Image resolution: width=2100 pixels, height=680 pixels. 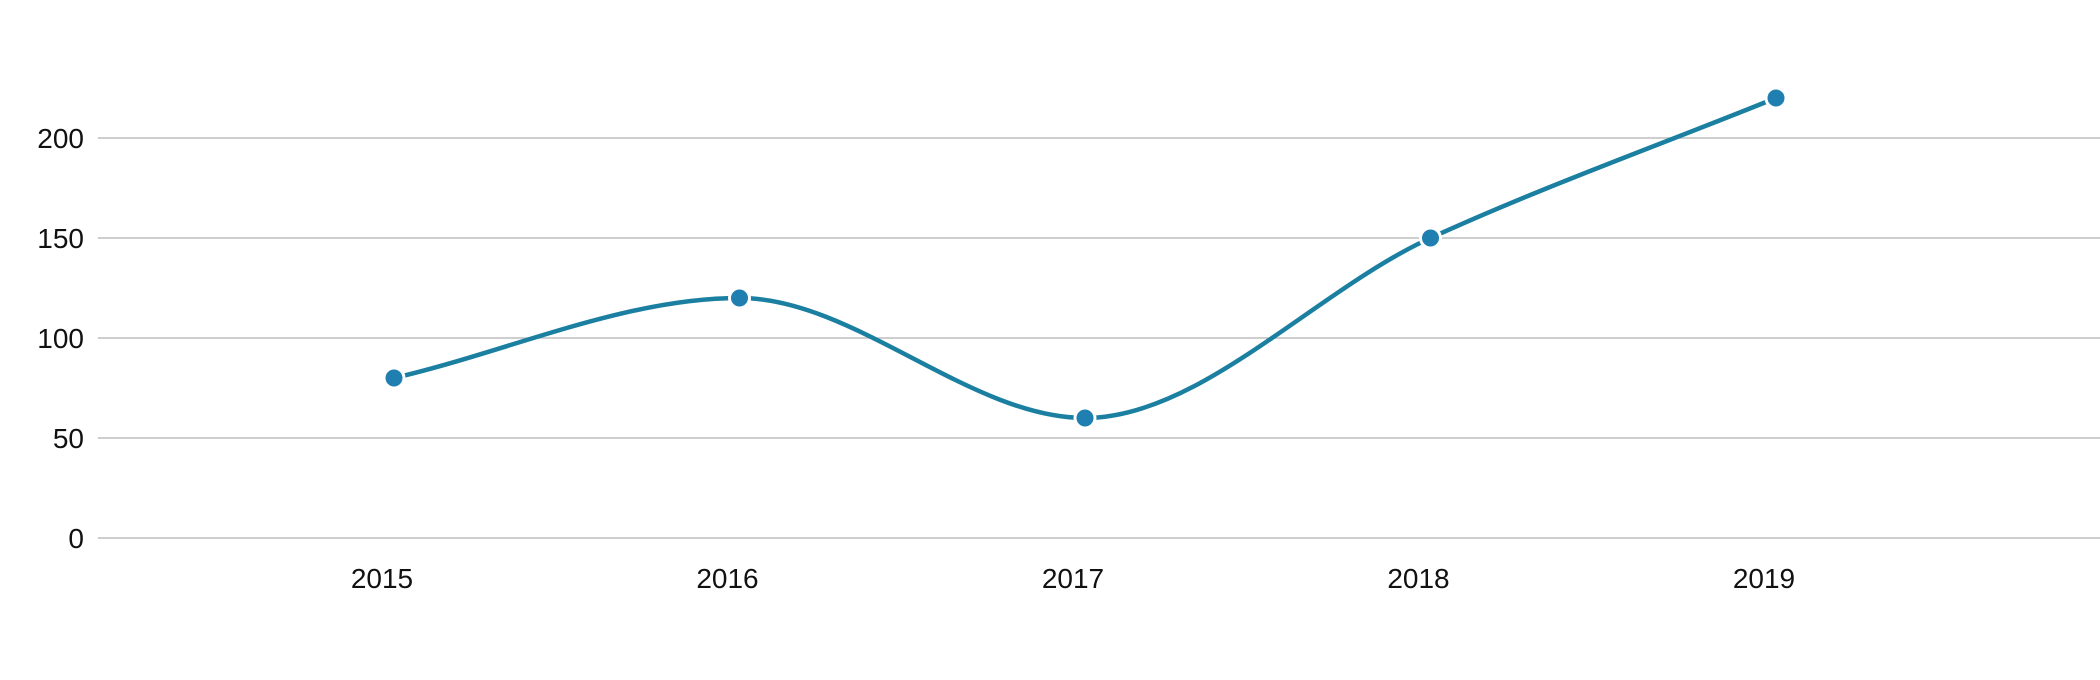 I want to click on y-tick-label: 200, so click(x=60, y=138).